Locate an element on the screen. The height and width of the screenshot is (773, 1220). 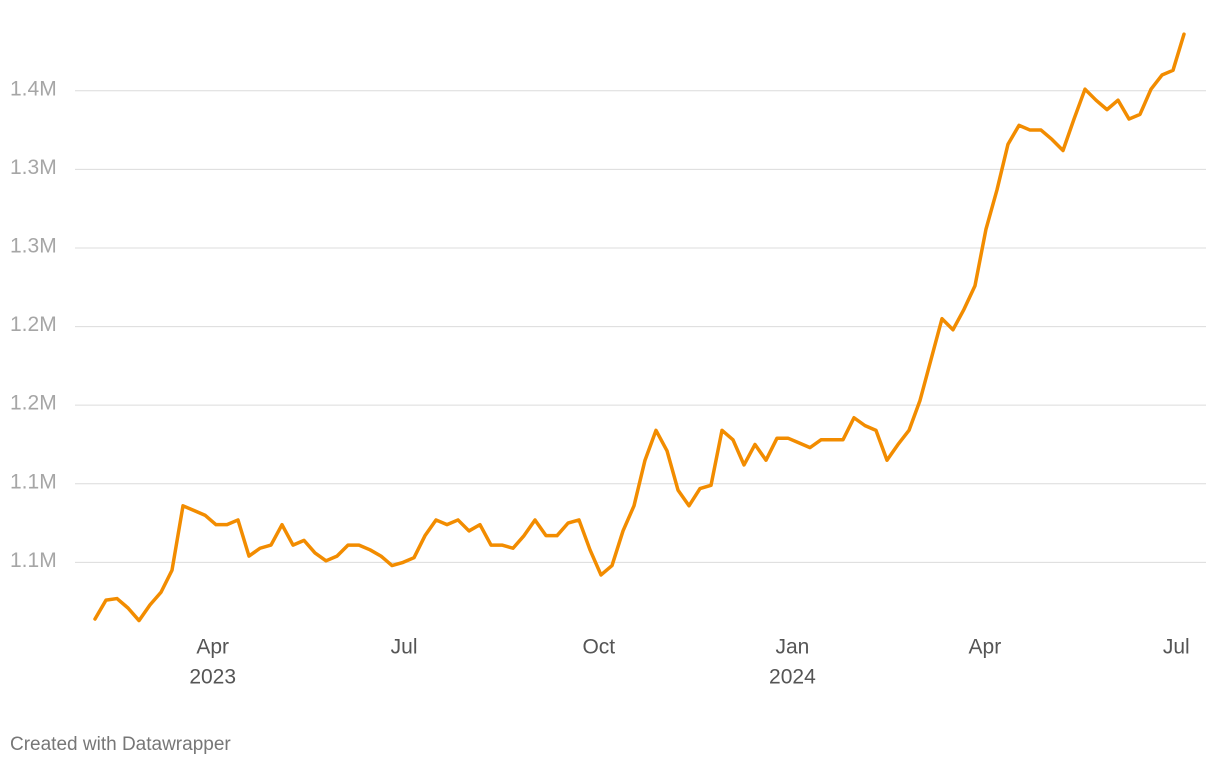
x-tick-year: 2023 is located at coordinates (212, 677).